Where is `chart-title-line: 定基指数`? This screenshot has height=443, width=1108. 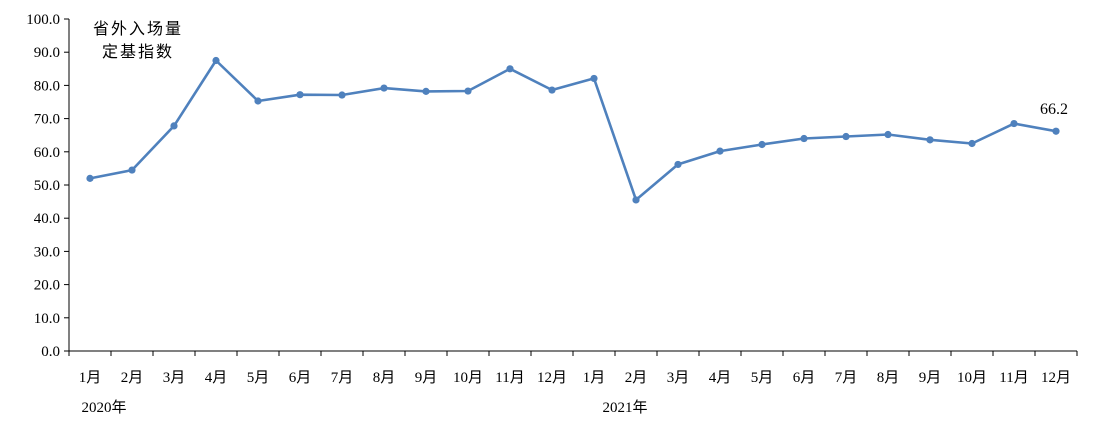
chart-title-line: 定基指数 is located at coordinates (138, 52).